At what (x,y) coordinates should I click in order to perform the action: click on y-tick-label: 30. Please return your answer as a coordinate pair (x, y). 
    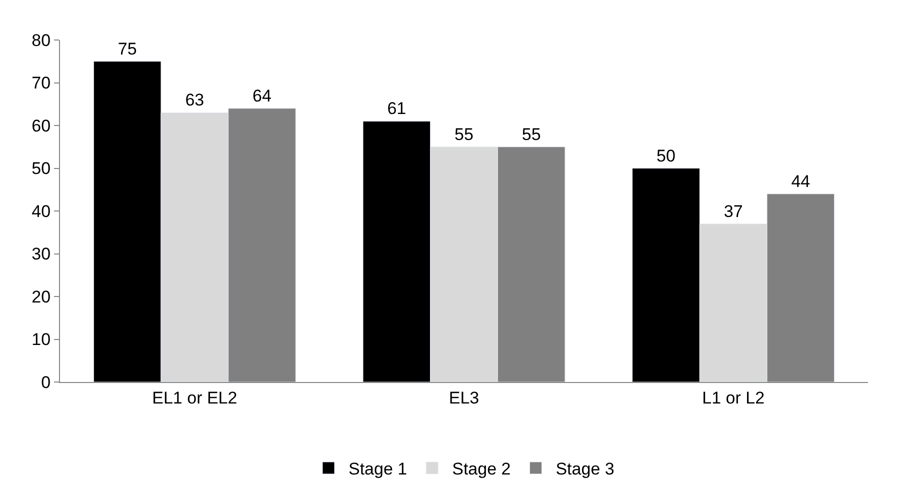
    Looking at the image, I should click on (41, 254).